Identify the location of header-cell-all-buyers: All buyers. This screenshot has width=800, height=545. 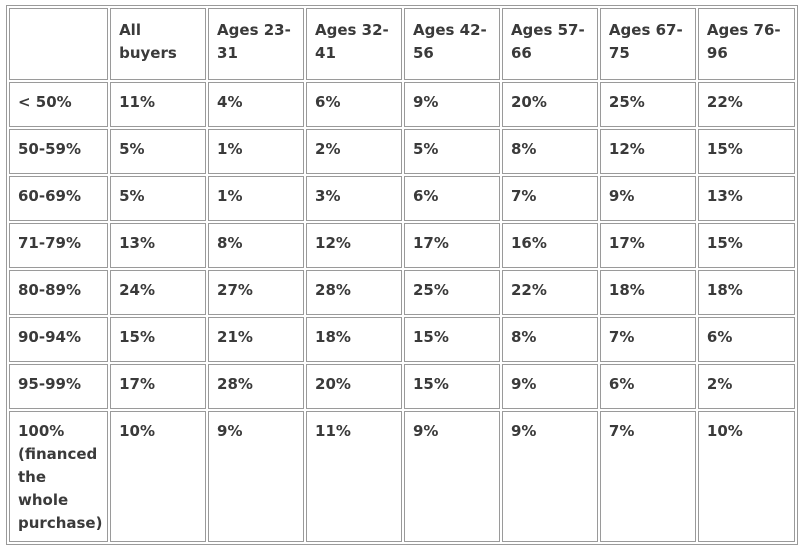
(158, 44).